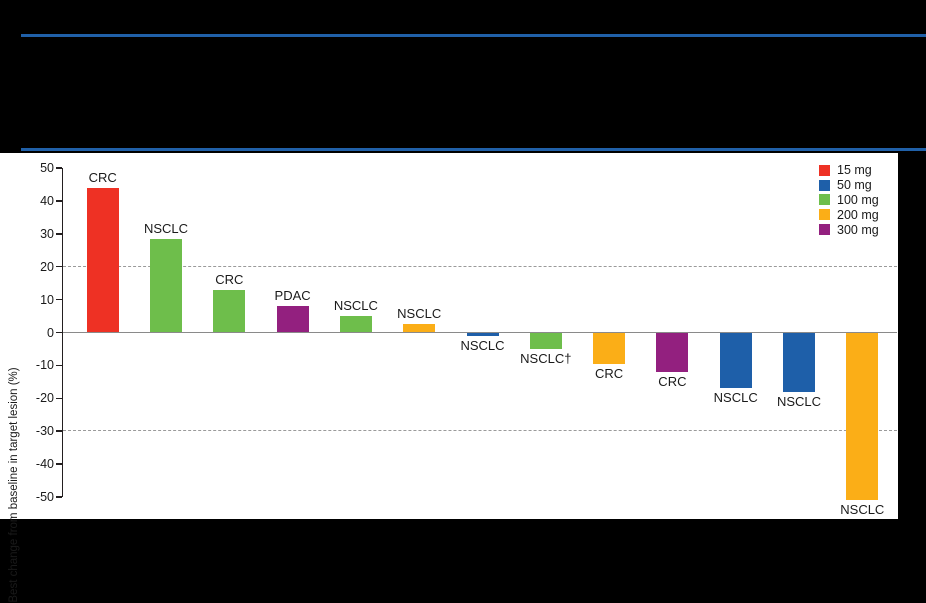 The width and height of the screenshot is (926, 603). Describe the element at coordinates (473, 35) in the screenshot. I see `header-rule-top` at that location.